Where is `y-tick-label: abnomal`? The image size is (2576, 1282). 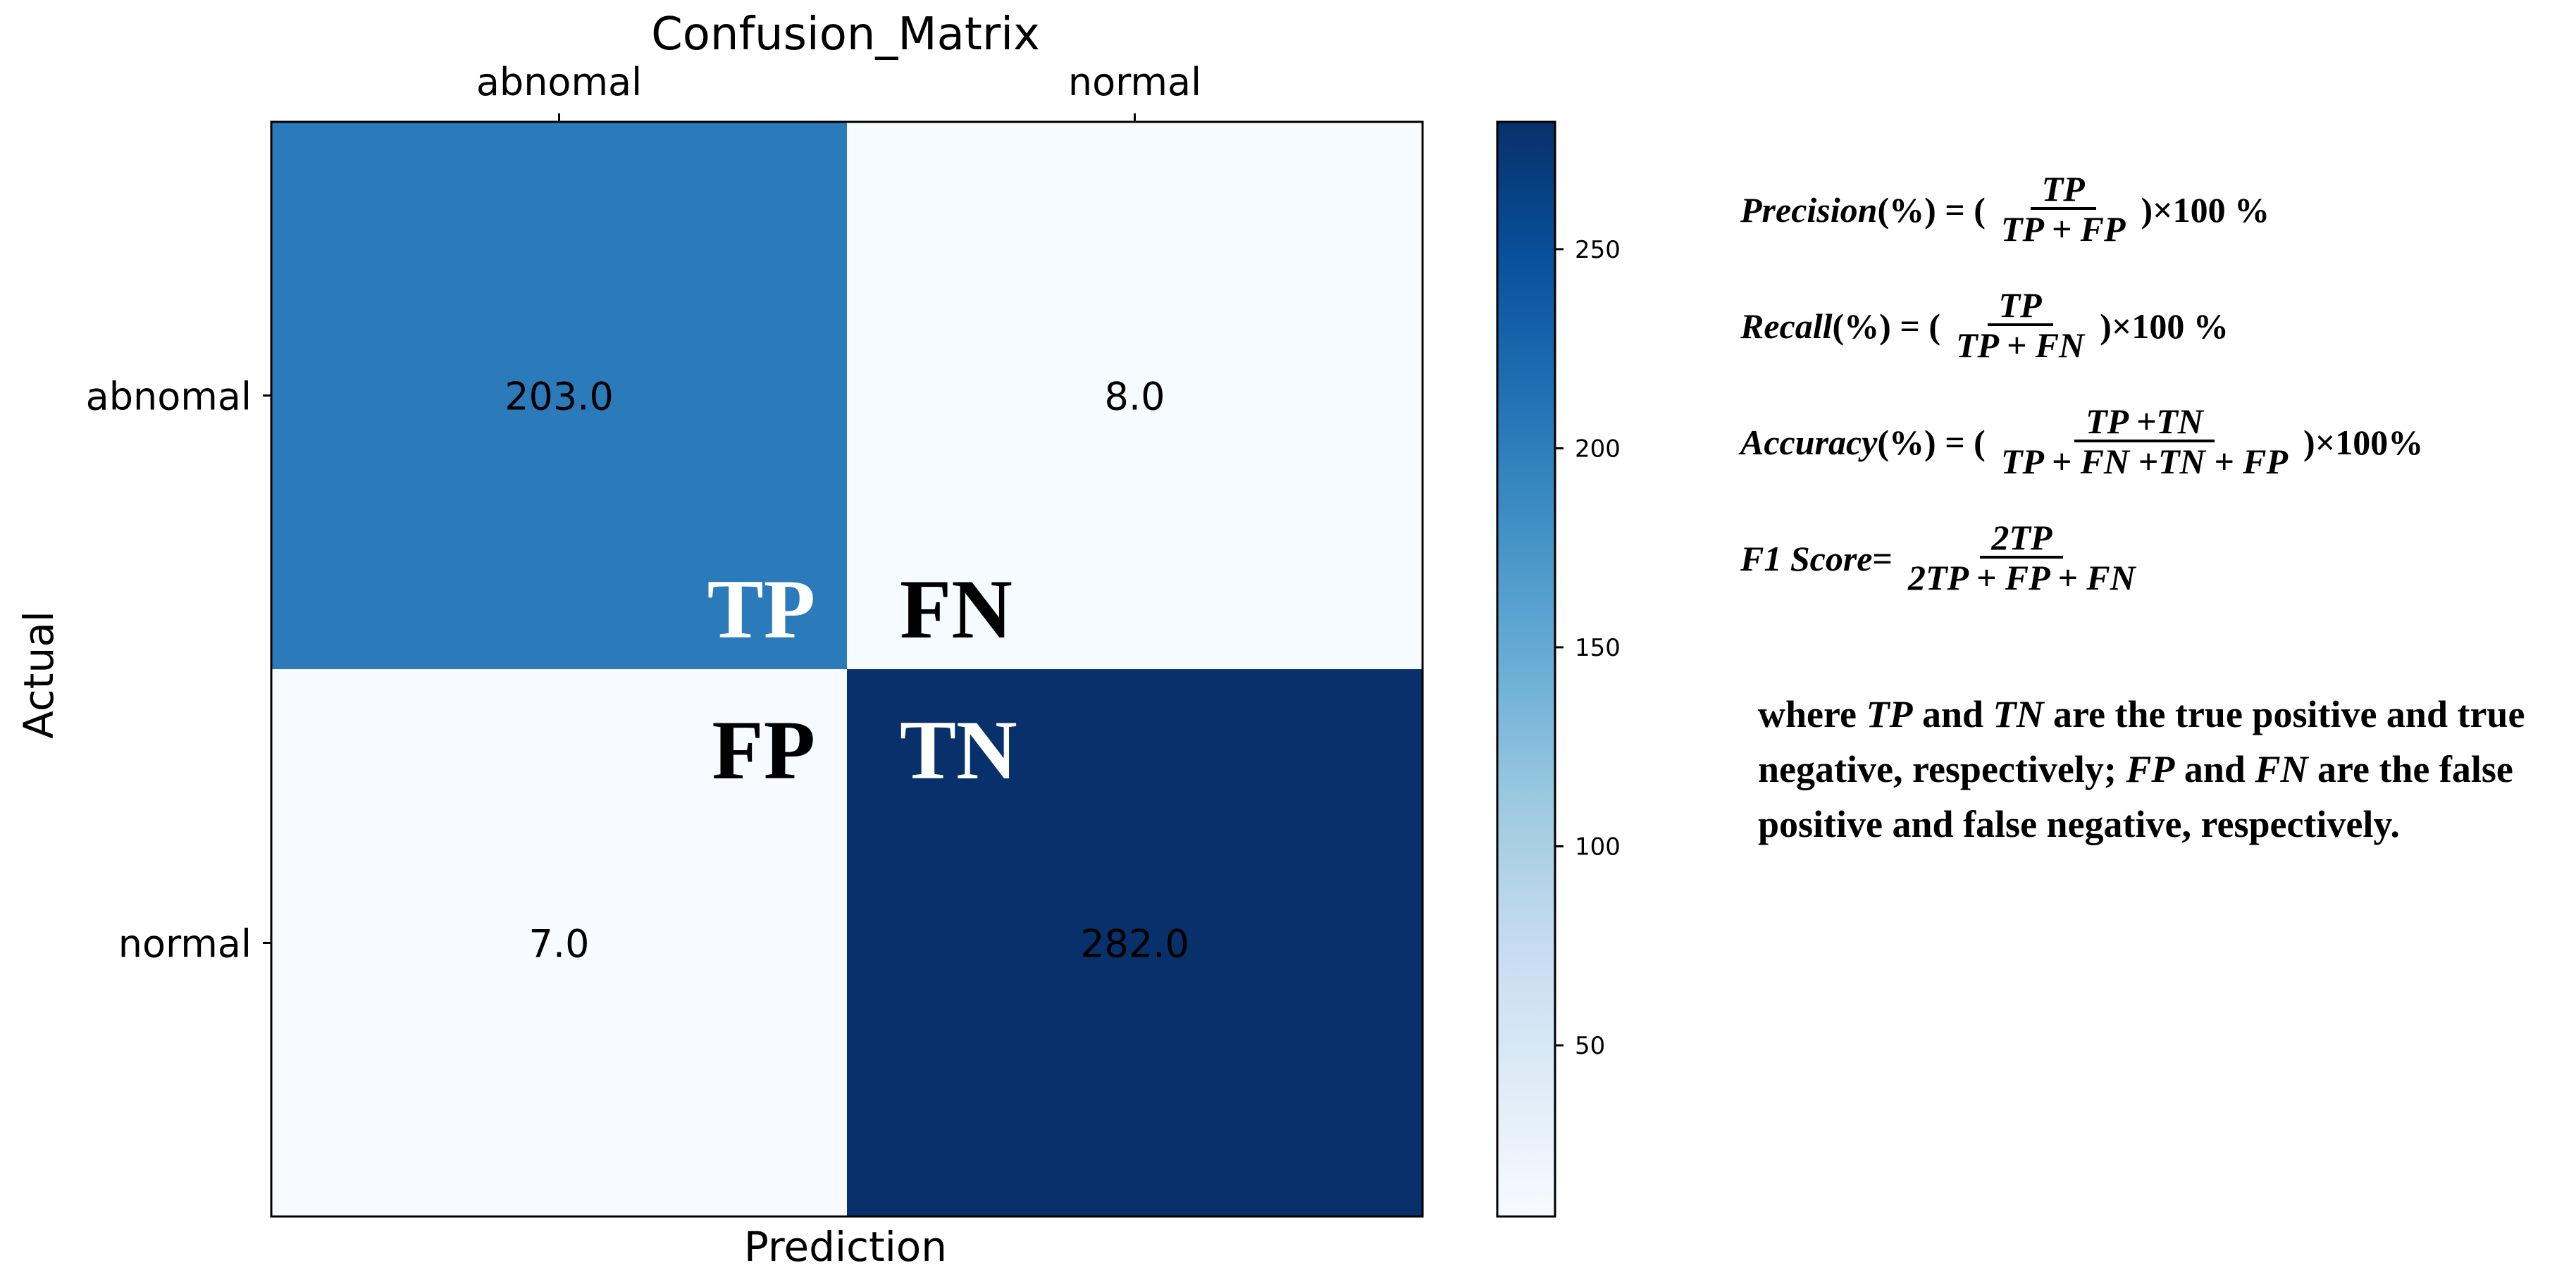
y-tick-label: abnomal is located at coordinates (169, 397).